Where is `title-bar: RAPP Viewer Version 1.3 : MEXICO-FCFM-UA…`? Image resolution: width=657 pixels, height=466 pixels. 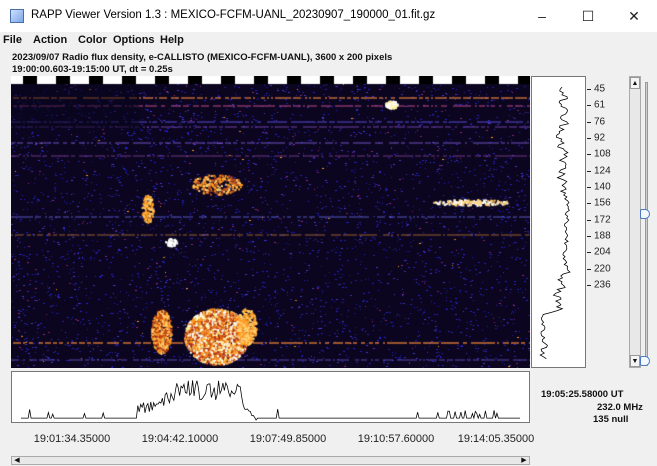
title-bar: RAPP Viewer Version 1.3 : MEXICO-FCFM-UA… is located at coordinates (328, 16).